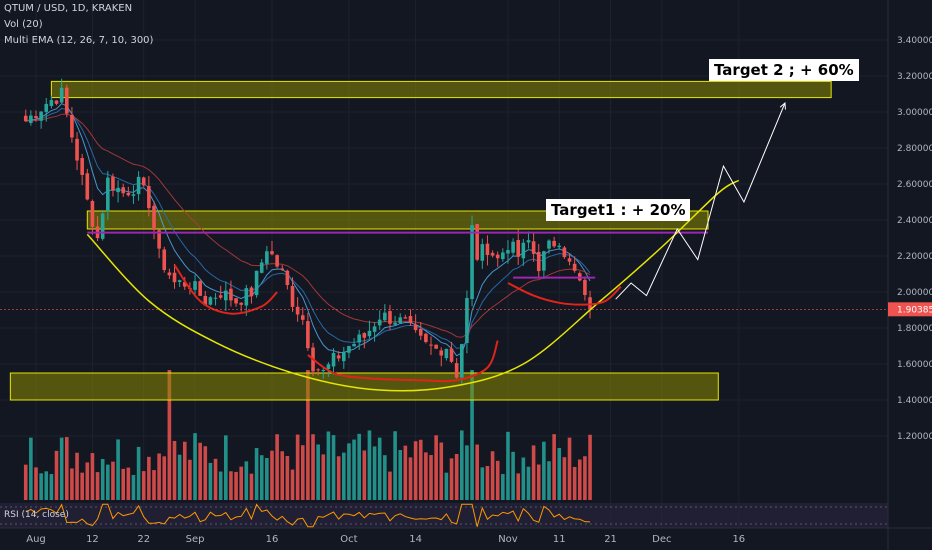  I want to click on volume-indicator-label: Vol (20), so click(23, 24).